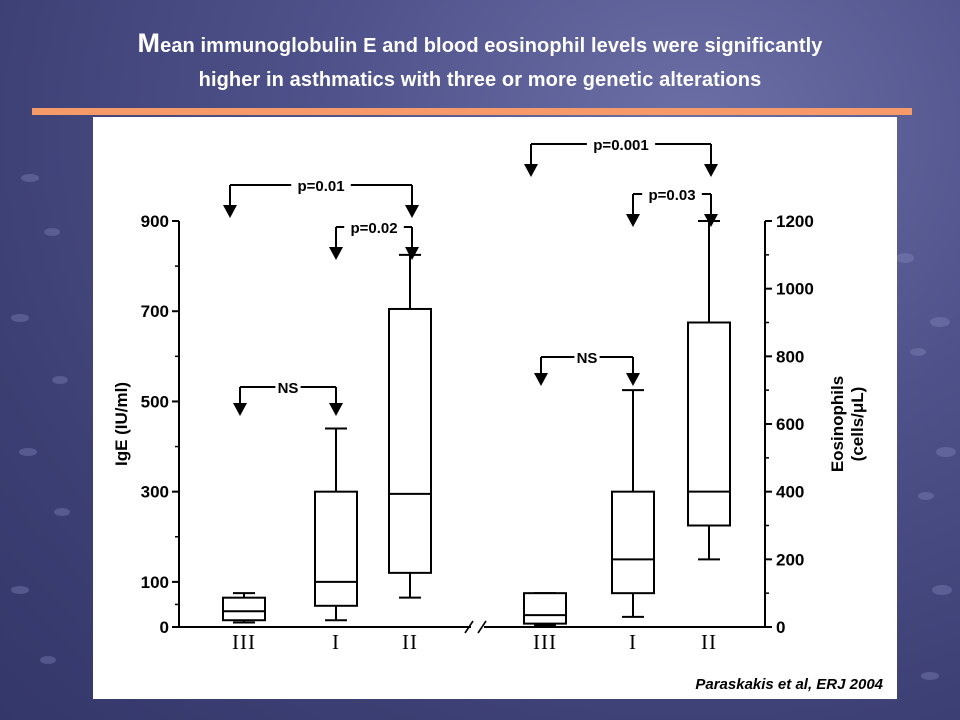  I want to click on y-tick-label: 600, so click(790, 424).